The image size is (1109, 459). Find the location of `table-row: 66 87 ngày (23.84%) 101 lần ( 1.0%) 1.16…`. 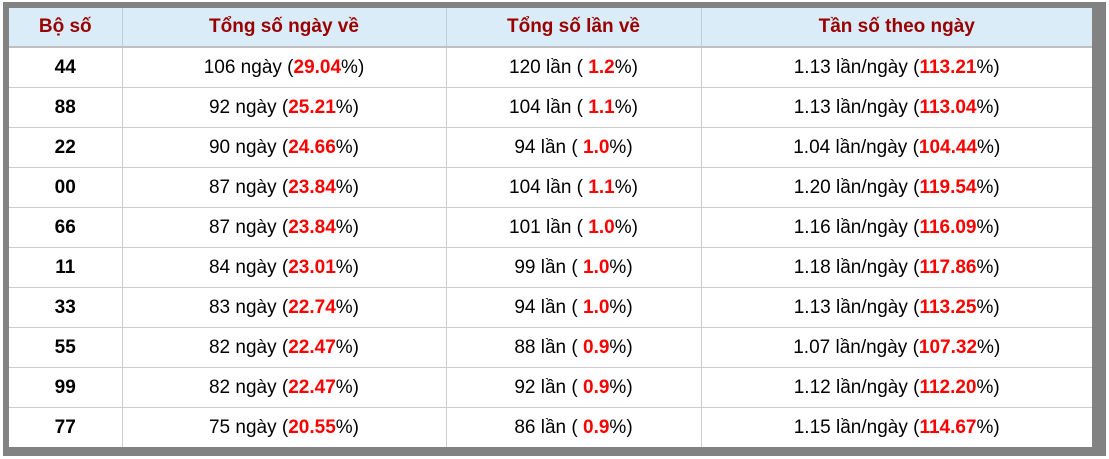

table-row: 66 87 ngày (23.84%) 101 lần ( 1.0%) 1.16… is located at coordinates (550, 227).